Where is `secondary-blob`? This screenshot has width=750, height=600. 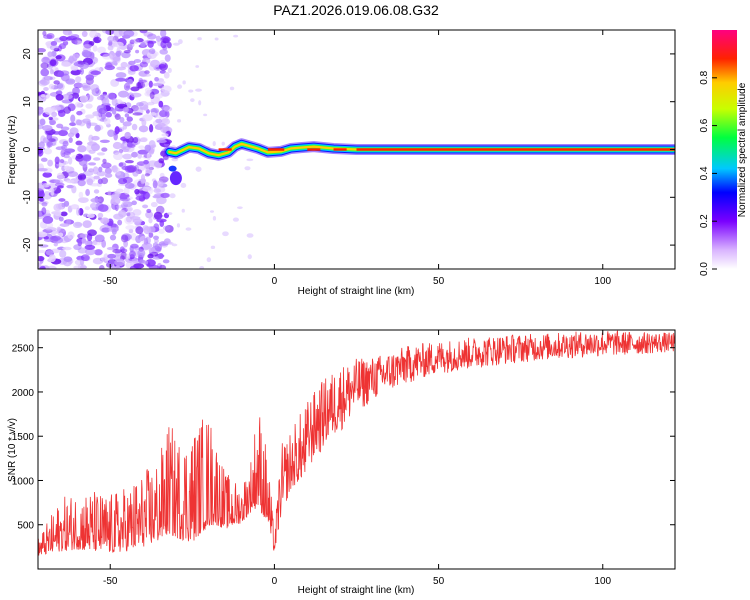
secondary-blob is located at coordinates (175, 178).